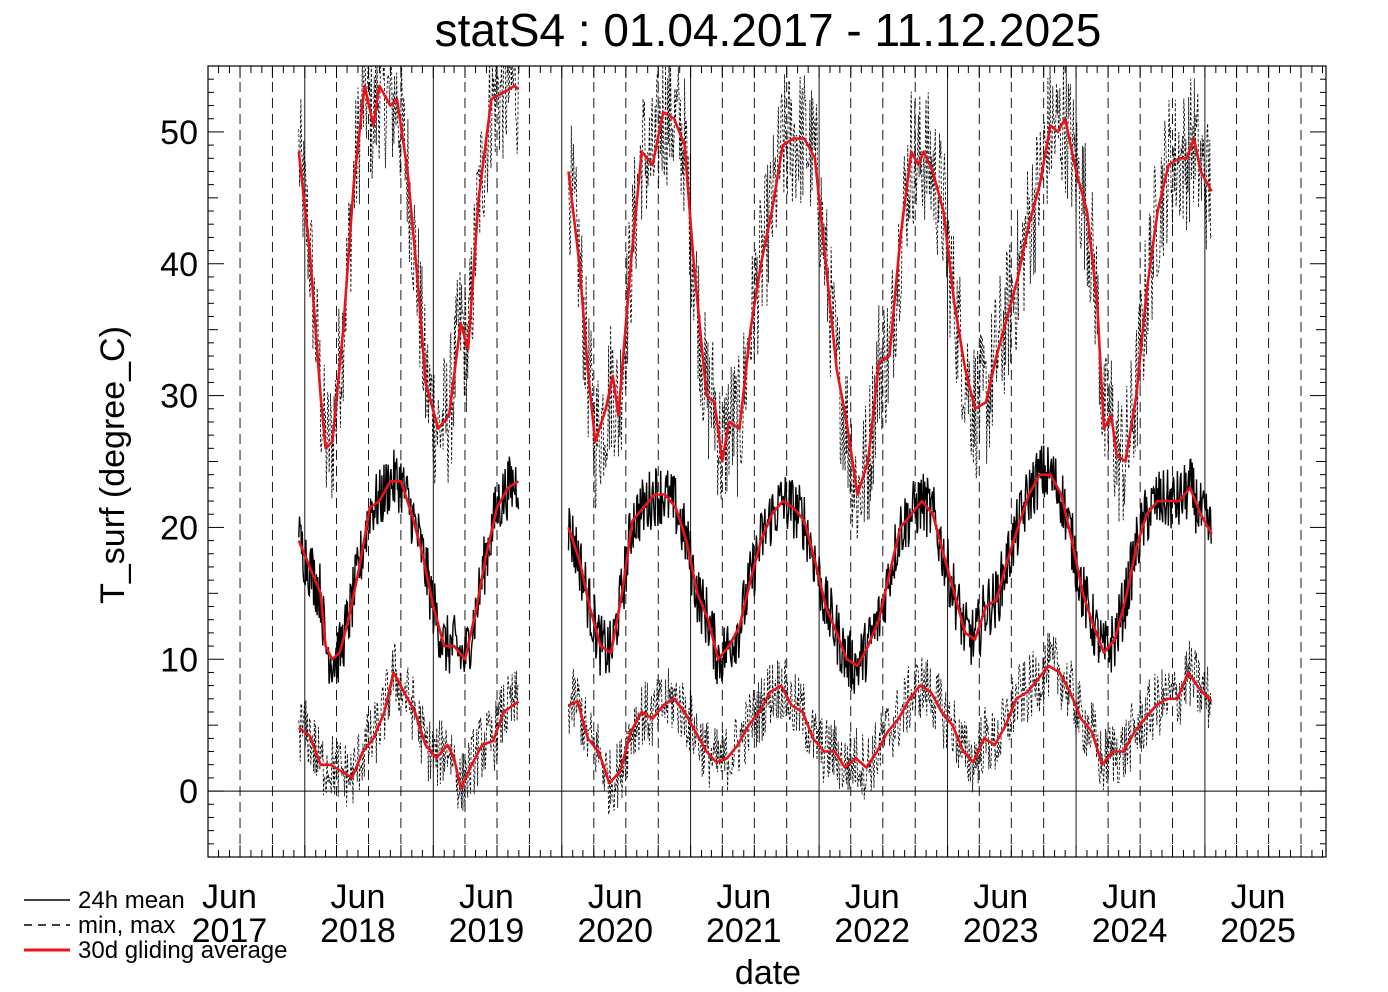 Image resolution: width=1388 pixels, height=992 pixels. Describe the element at coordinates (179, 133) in the screenshot. I see `y-tick-label: 50` at that location.